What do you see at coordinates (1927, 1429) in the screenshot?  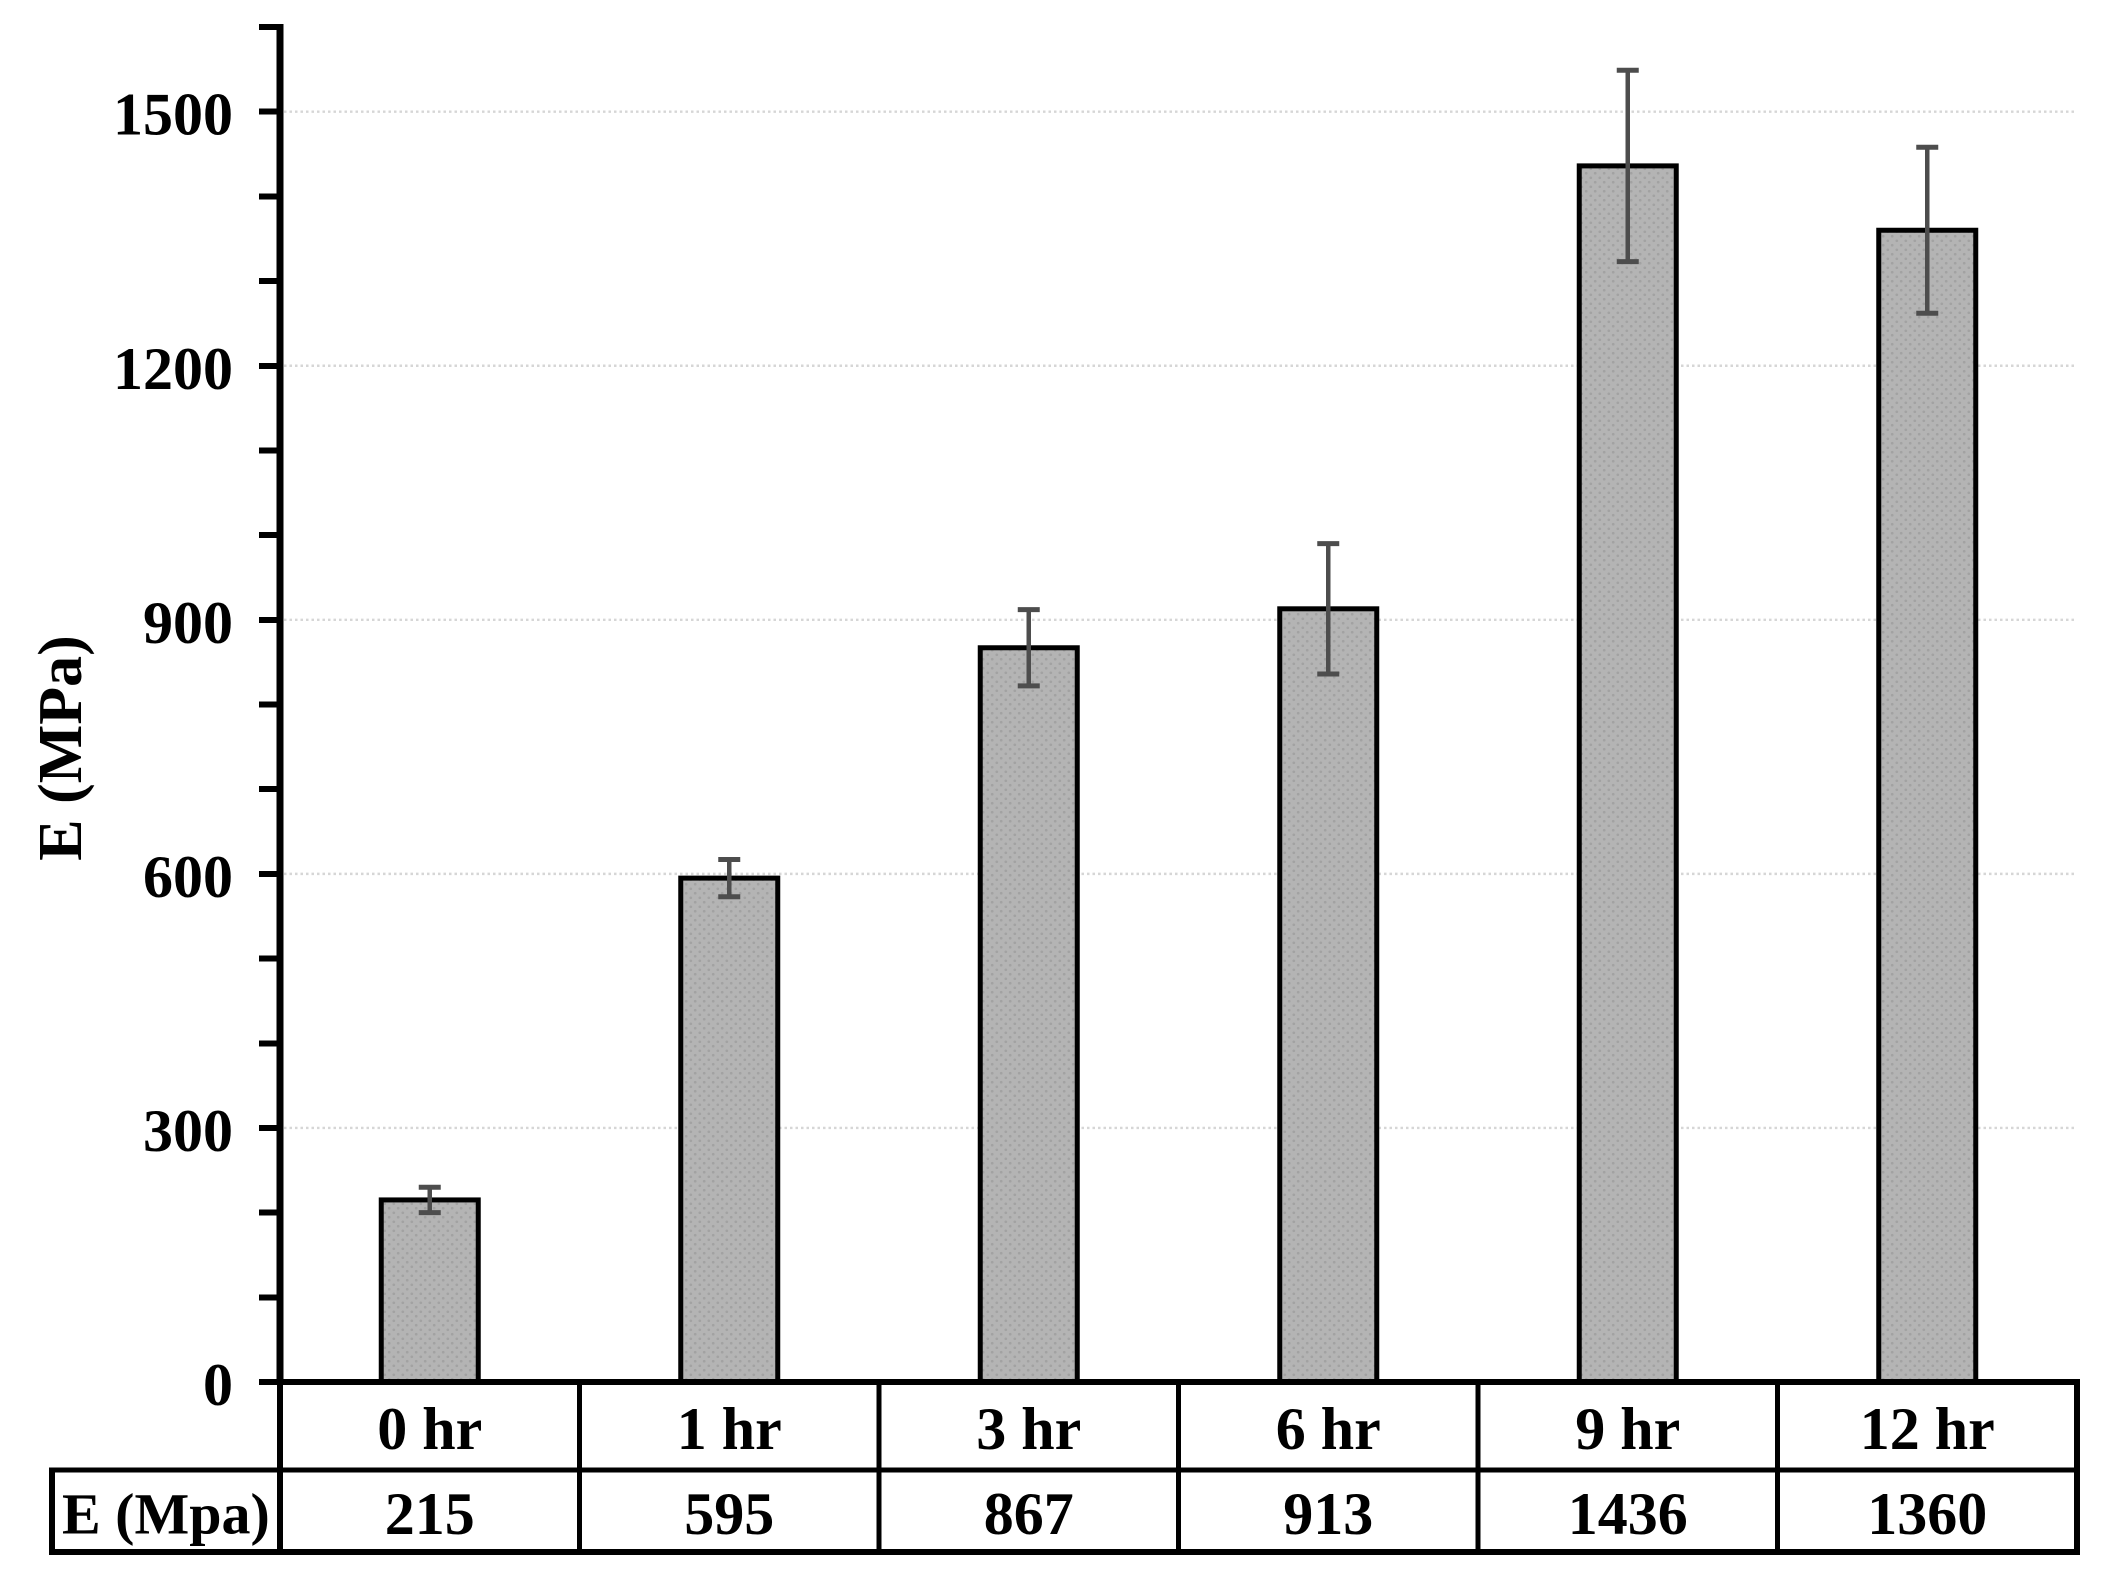 I see `category-label: 12 hr` at bounding box center [1927, 1429].